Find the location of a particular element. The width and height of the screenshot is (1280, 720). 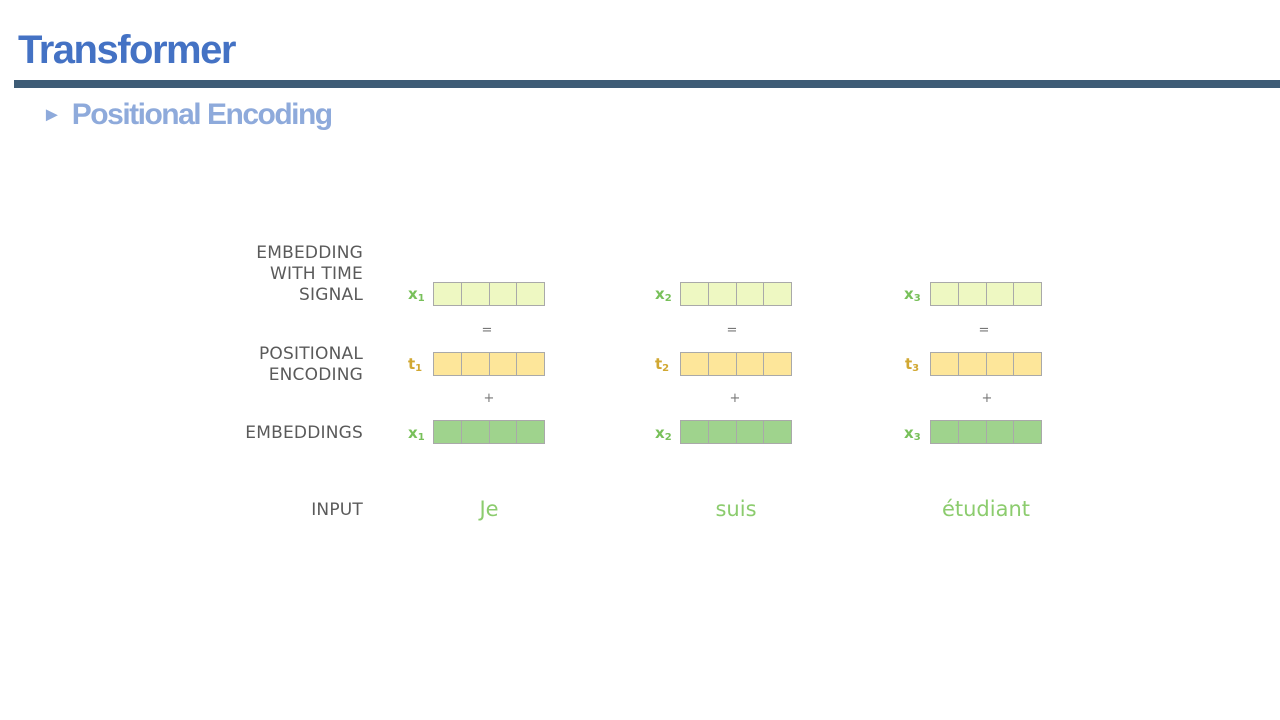

input-word: étudiant is located at coordinates (986, 509).